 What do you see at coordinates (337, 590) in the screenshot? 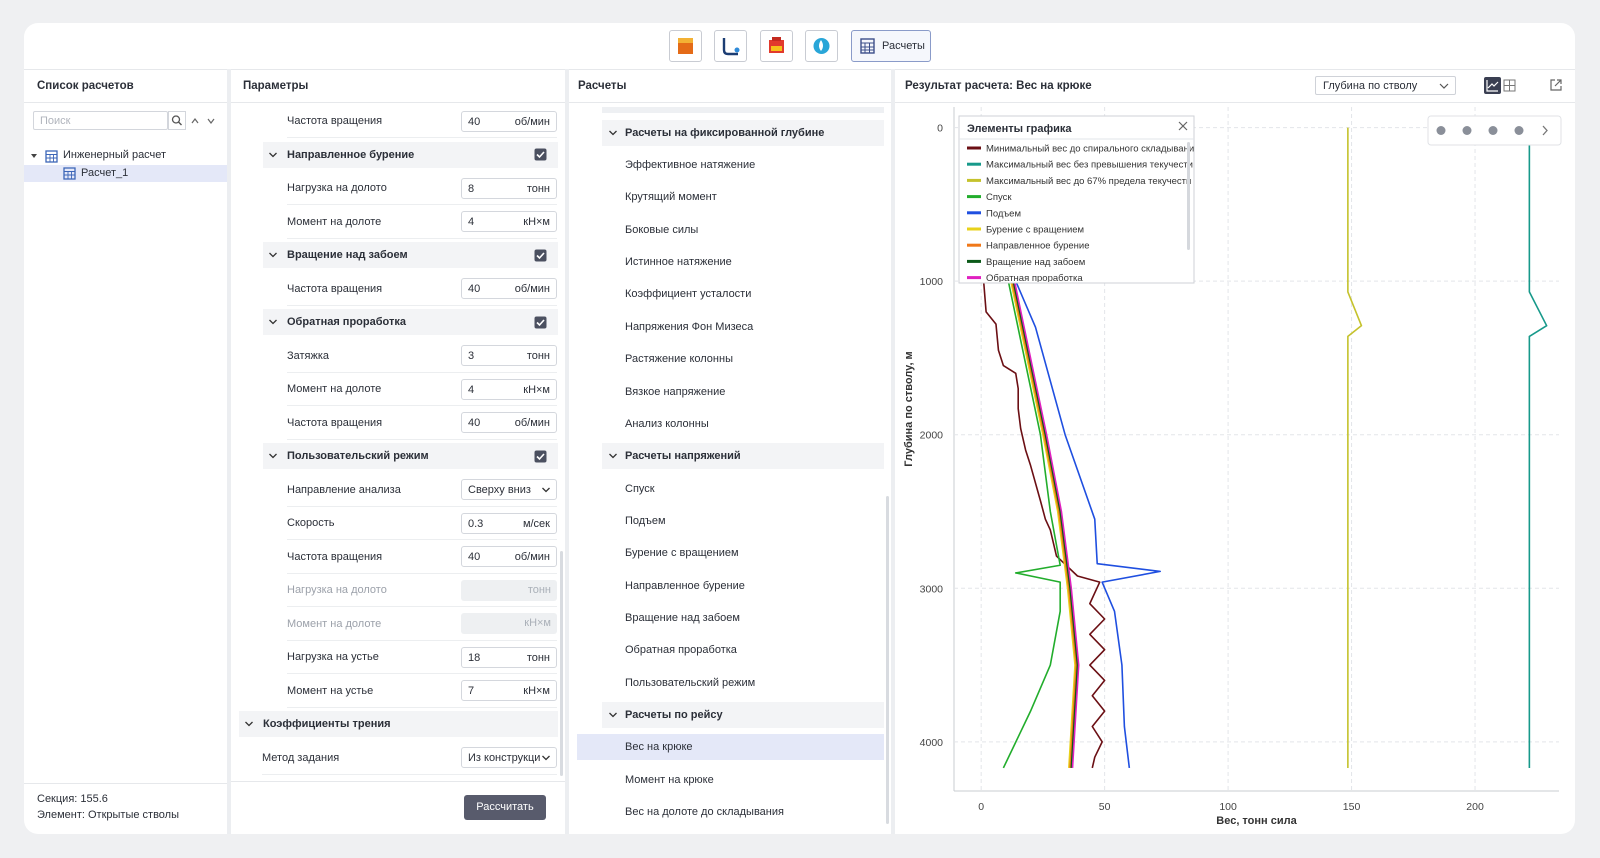
I see `param-label: Нагрузка на долото` at bounding box center [337, 590].